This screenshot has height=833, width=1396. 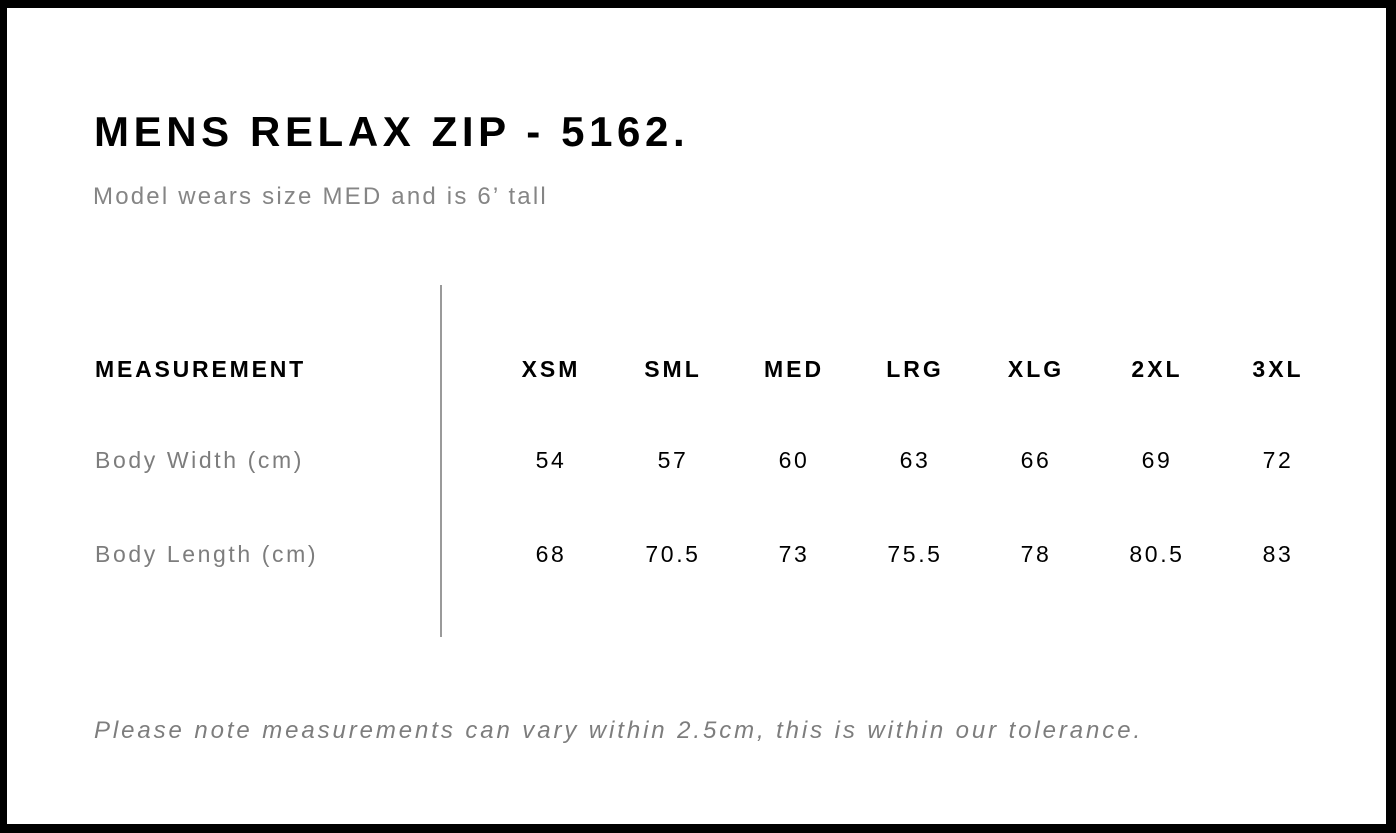 I want to click on measurement-header: MEASUREMENT, so click(x=200, y=369).